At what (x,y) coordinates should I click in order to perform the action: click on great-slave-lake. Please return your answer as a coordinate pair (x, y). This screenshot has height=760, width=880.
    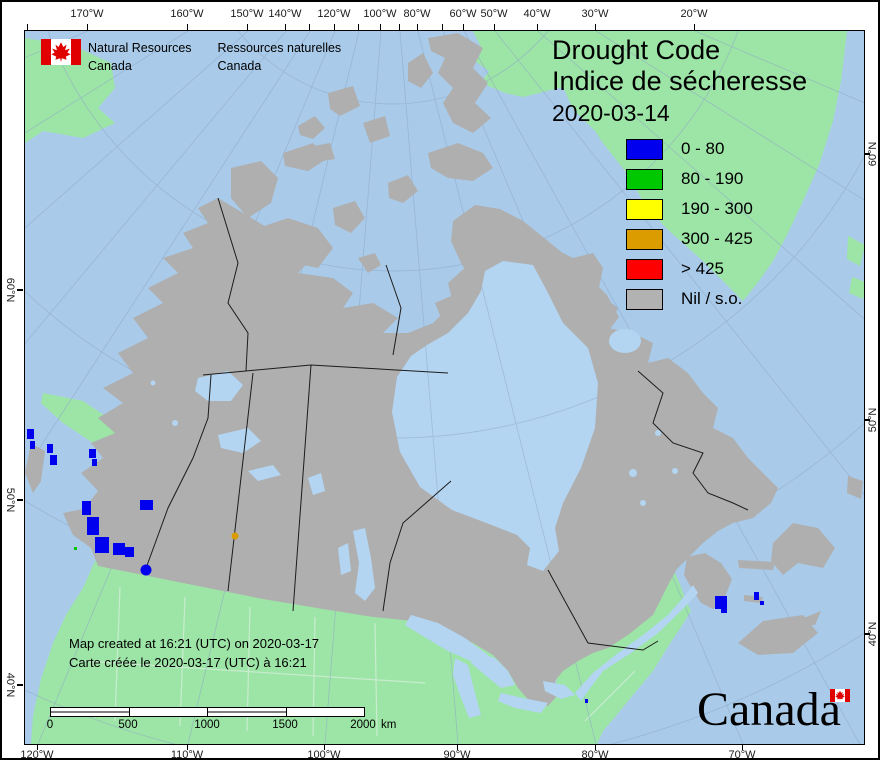
    Looking at the image, I should click on (239, 440).